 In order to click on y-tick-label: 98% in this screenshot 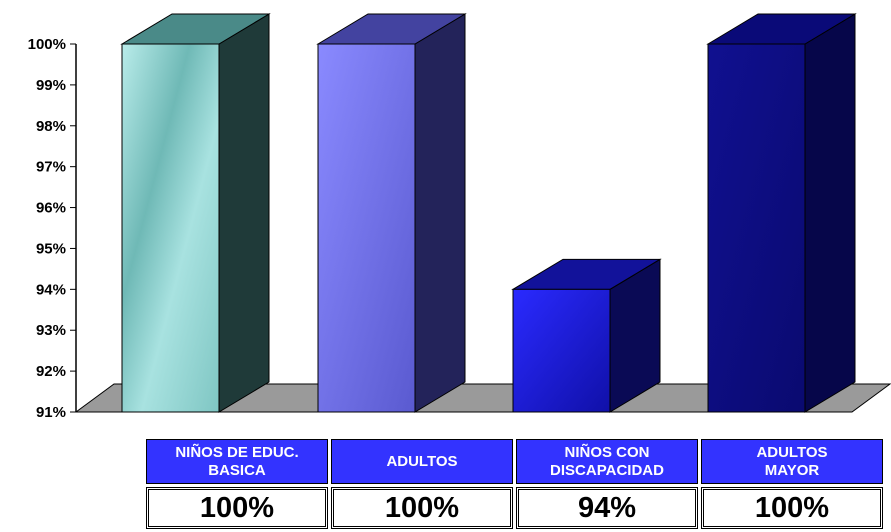, I will do `click(51, 126)`.